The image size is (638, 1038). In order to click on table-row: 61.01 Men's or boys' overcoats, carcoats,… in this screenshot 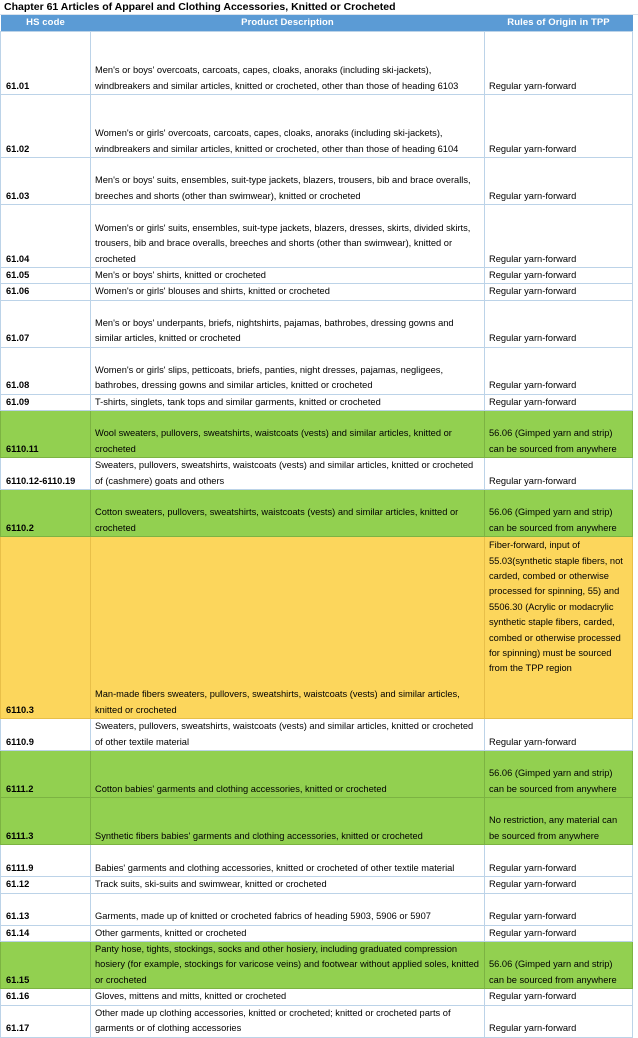, I will do `click(316, 63)`.